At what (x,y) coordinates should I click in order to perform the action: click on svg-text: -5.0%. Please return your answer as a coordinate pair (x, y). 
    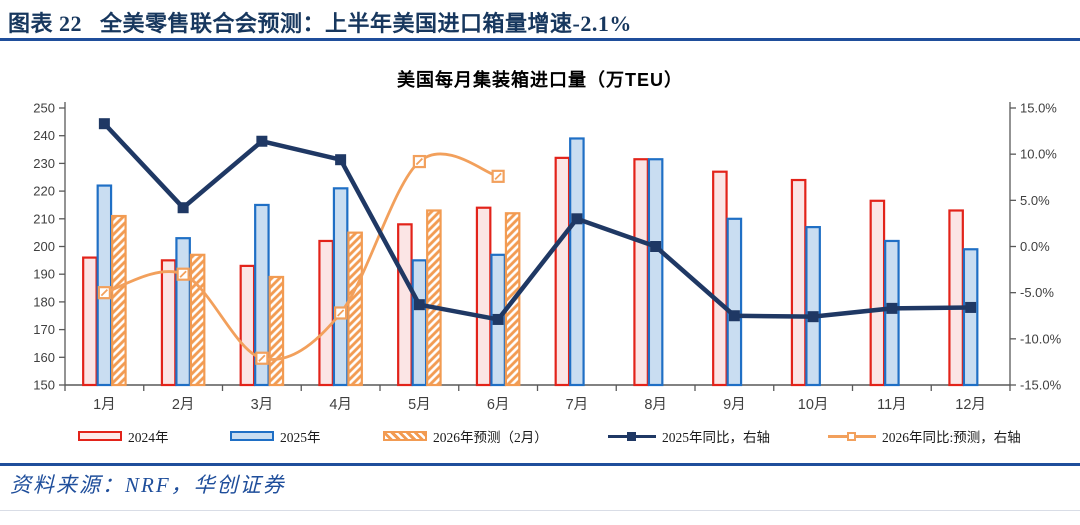
    Looking at the image, I should click on (1037, 292).